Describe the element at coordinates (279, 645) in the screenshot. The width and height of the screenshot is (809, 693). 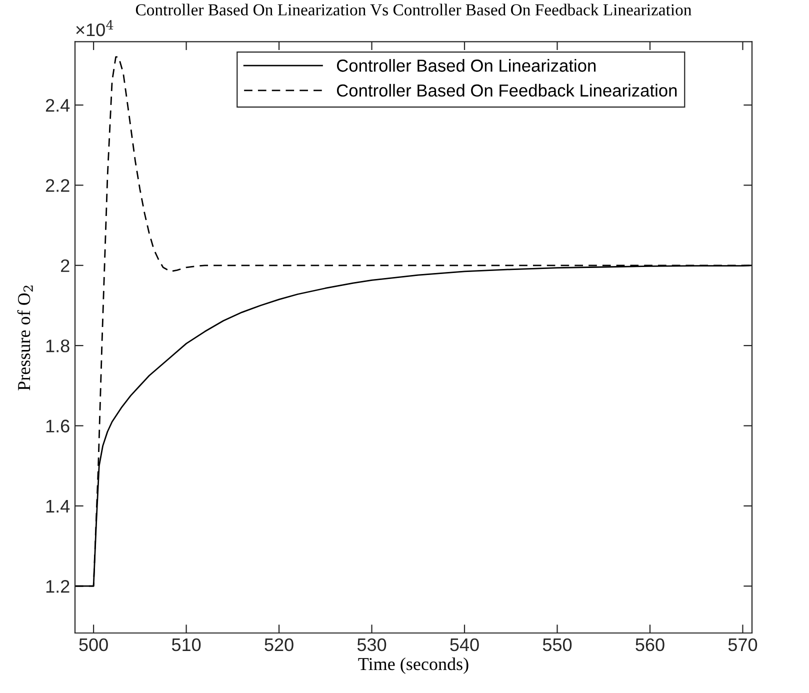
I see `x-tick-label: 520` at that location.